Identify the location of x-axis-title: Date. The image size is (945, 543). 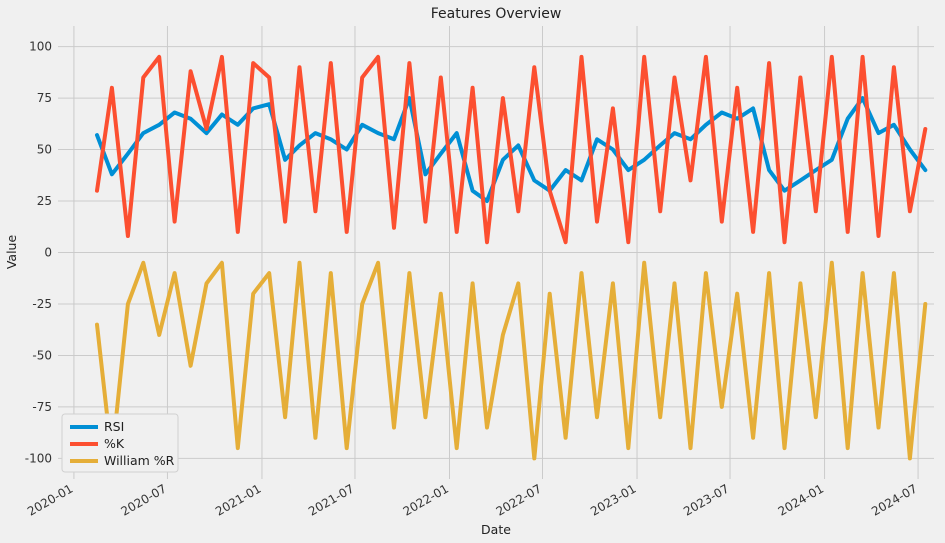
(496, 529).